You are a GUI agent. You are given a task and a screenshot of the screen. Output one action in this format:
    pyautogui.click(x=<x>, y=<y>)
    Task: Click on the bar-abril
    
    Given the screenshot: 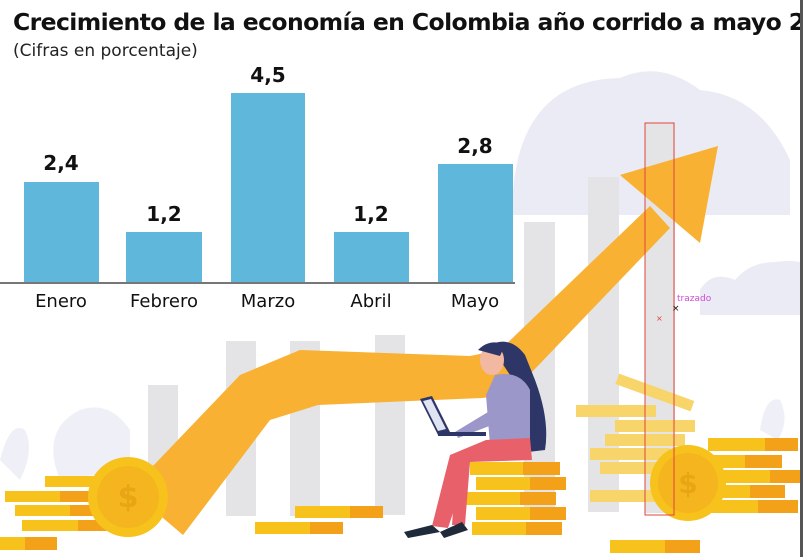 What is the action you would take?
    pyautogui.click(x=371, y=257)
    